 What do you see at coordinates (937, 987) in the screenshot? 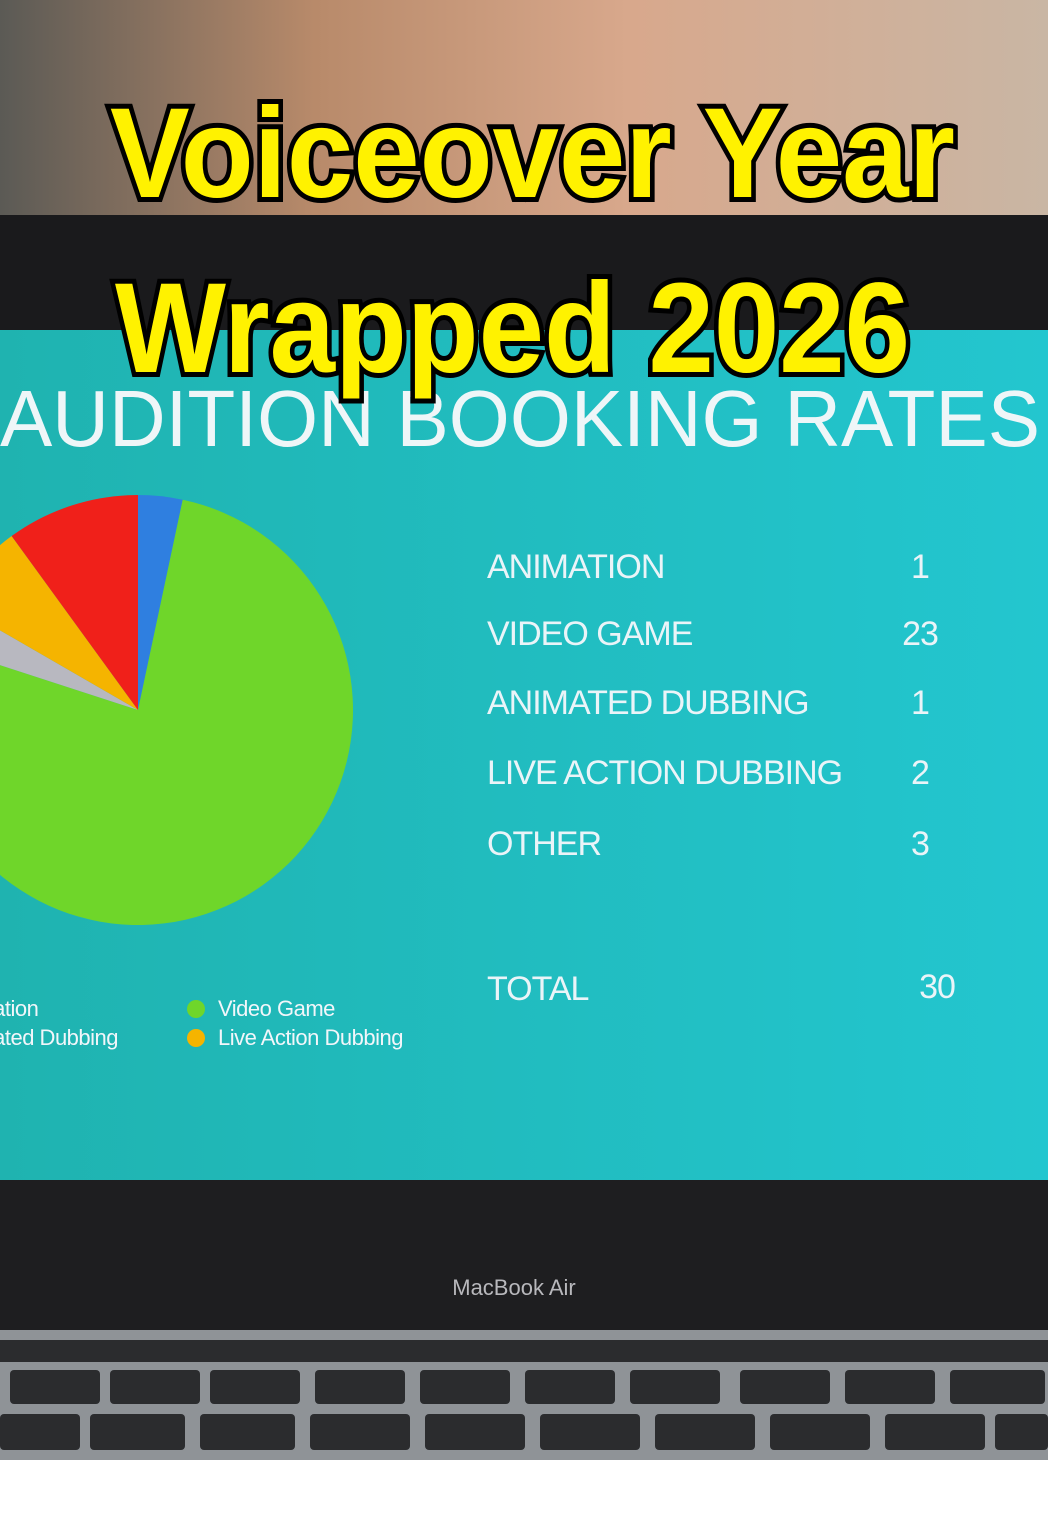
I see `total-value: 30` at bounding box center [937, 987].